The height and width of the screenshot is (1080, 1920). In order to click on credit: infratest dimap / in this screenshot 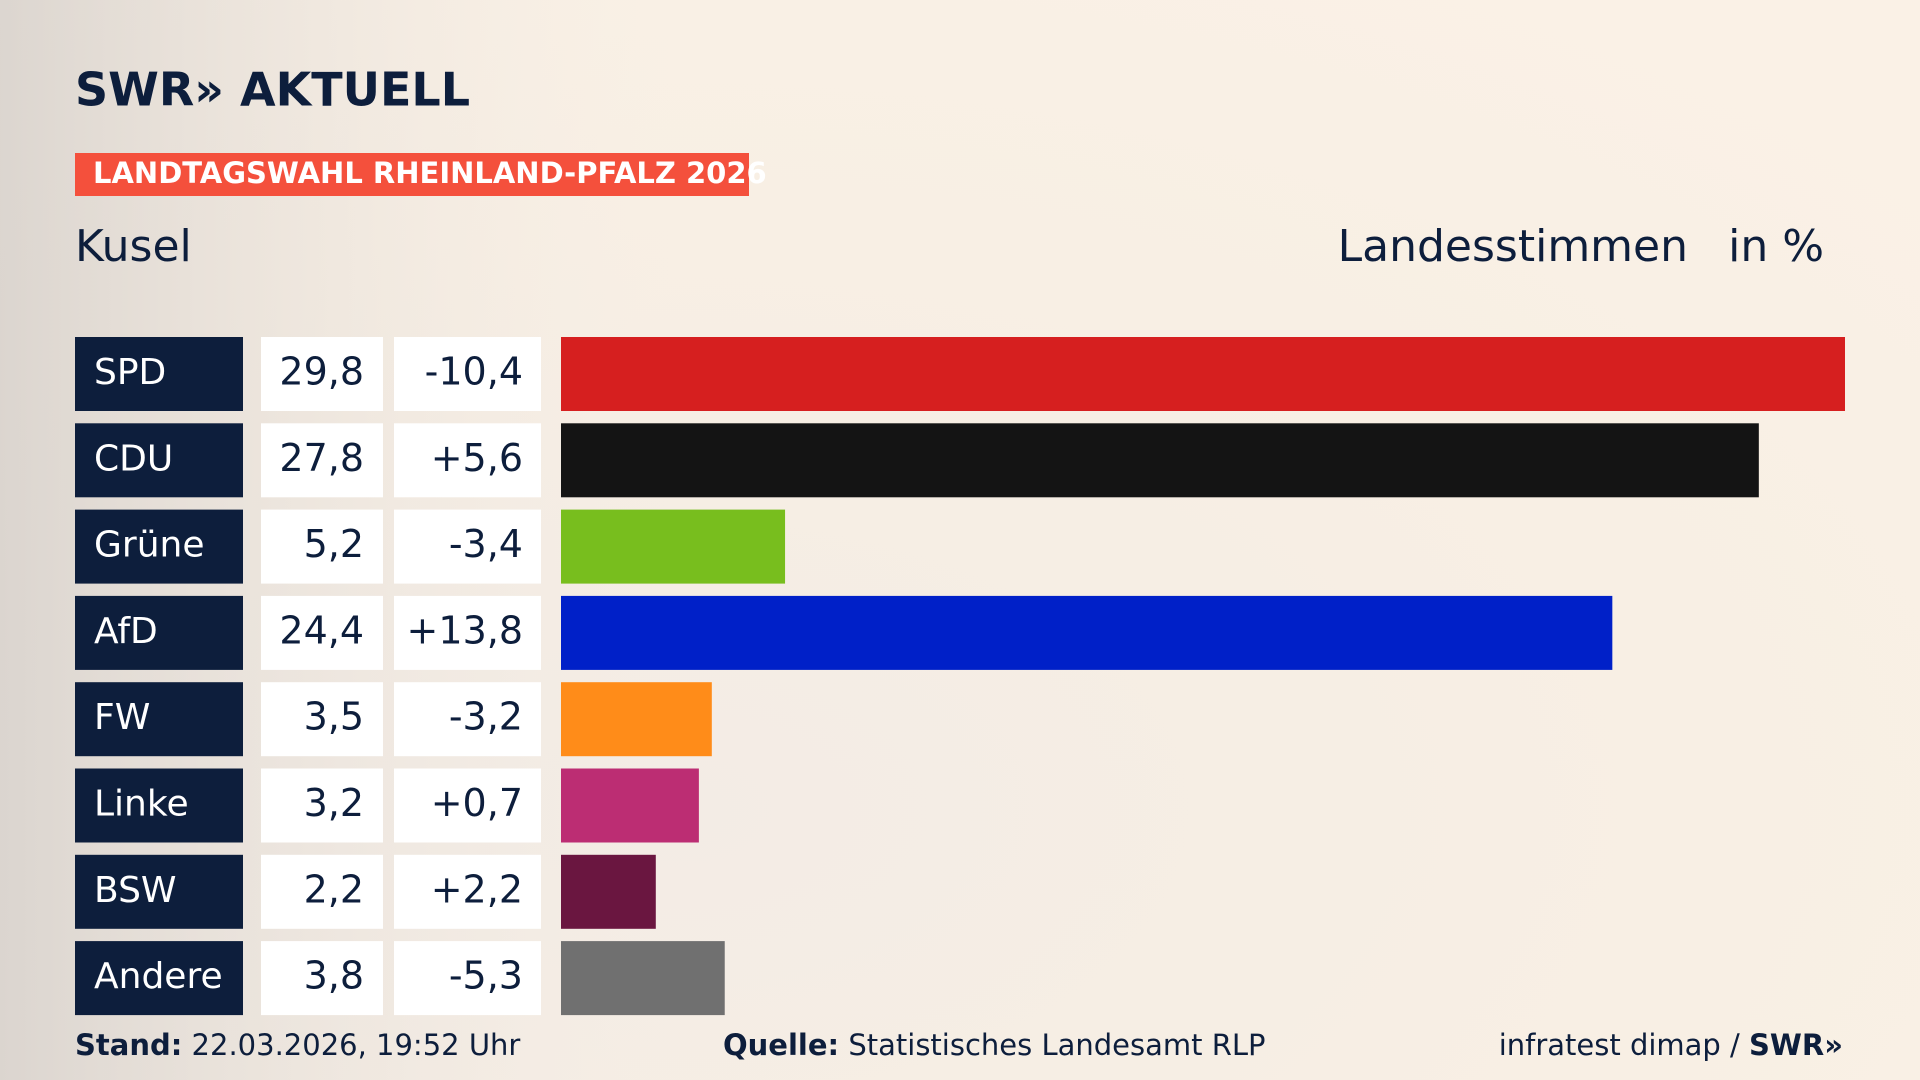, I will do `click(1624, 1045)`.